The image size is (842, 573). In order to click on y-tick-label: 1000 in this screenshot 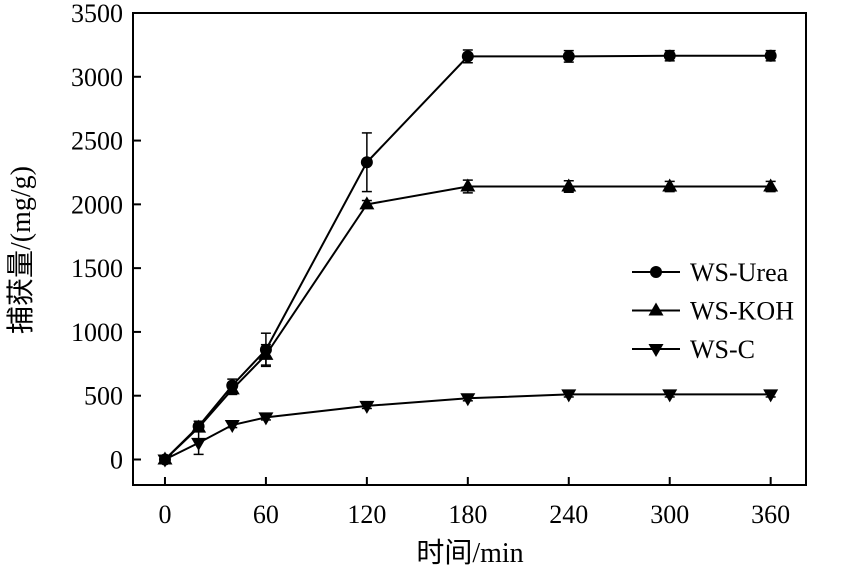, I will do `click(97, 332)`.